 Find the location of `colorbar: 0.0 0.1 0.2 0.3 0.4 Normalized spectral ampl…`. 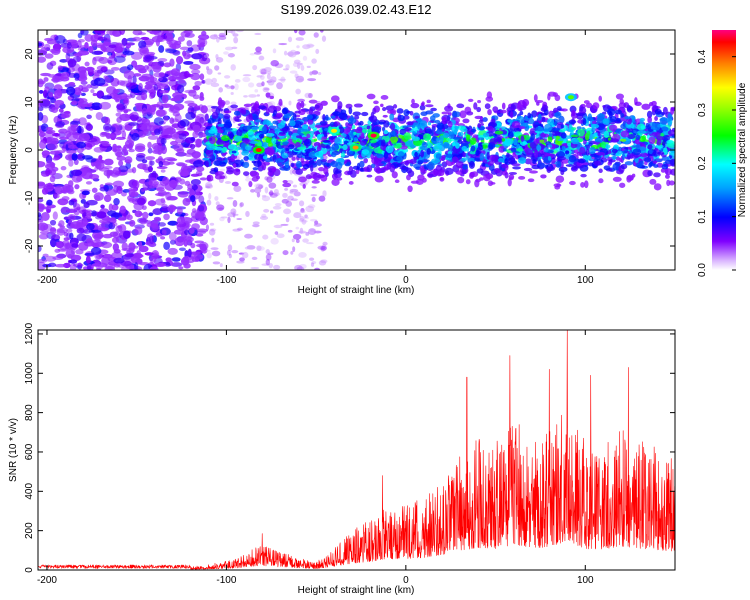

colorbar: 0.0 0.1 0.2 0.3 0.4 Normalized spectral ampl… is located at coordinates (722, 153).